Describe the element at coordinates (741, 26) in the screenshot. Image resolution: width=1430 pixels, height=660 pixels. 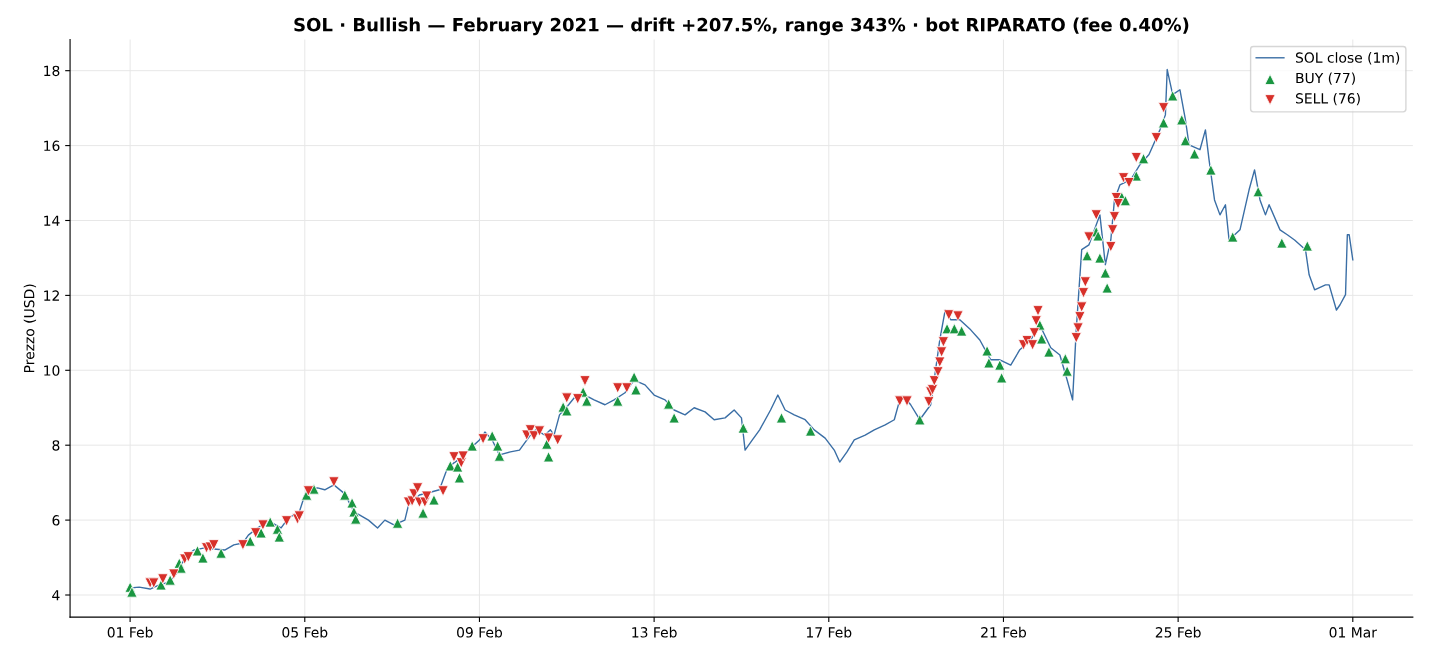
I see `chart-title: SOL · Bullish — February 2021 — drift +207.5%, range 343% · bot RIPARATO (fee 0.40%)` at that location.